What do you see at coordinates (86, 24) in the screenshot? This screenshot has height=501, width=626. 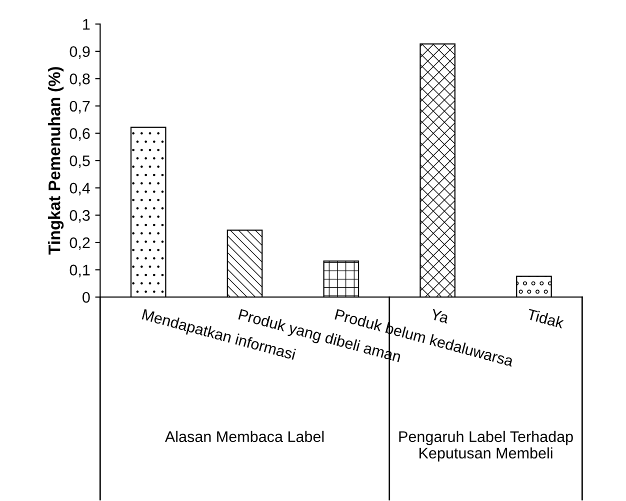 I see `y-tick-label: 1` at bounding box center [86, 24].